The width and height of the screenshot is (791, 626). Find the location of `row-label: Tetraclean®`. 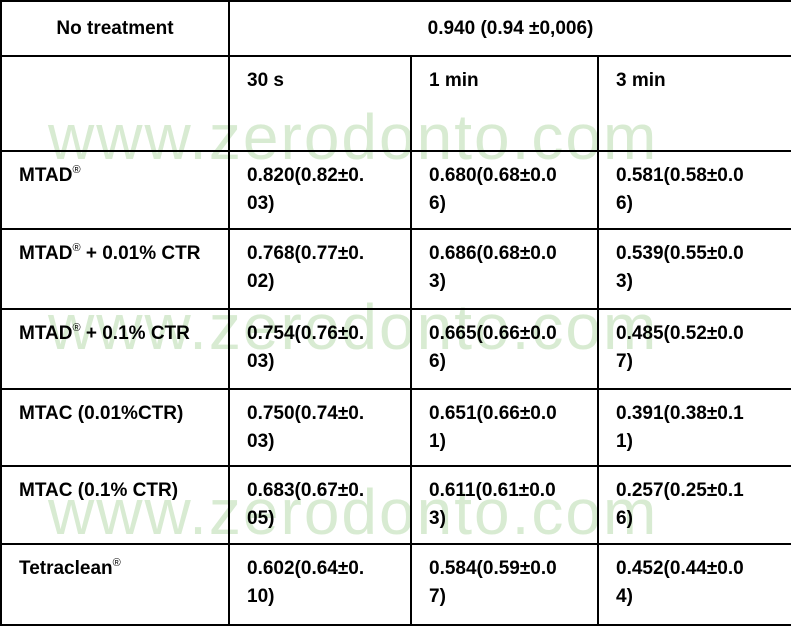

row-label: Tetraclean® is located at coordinates (115, 584).